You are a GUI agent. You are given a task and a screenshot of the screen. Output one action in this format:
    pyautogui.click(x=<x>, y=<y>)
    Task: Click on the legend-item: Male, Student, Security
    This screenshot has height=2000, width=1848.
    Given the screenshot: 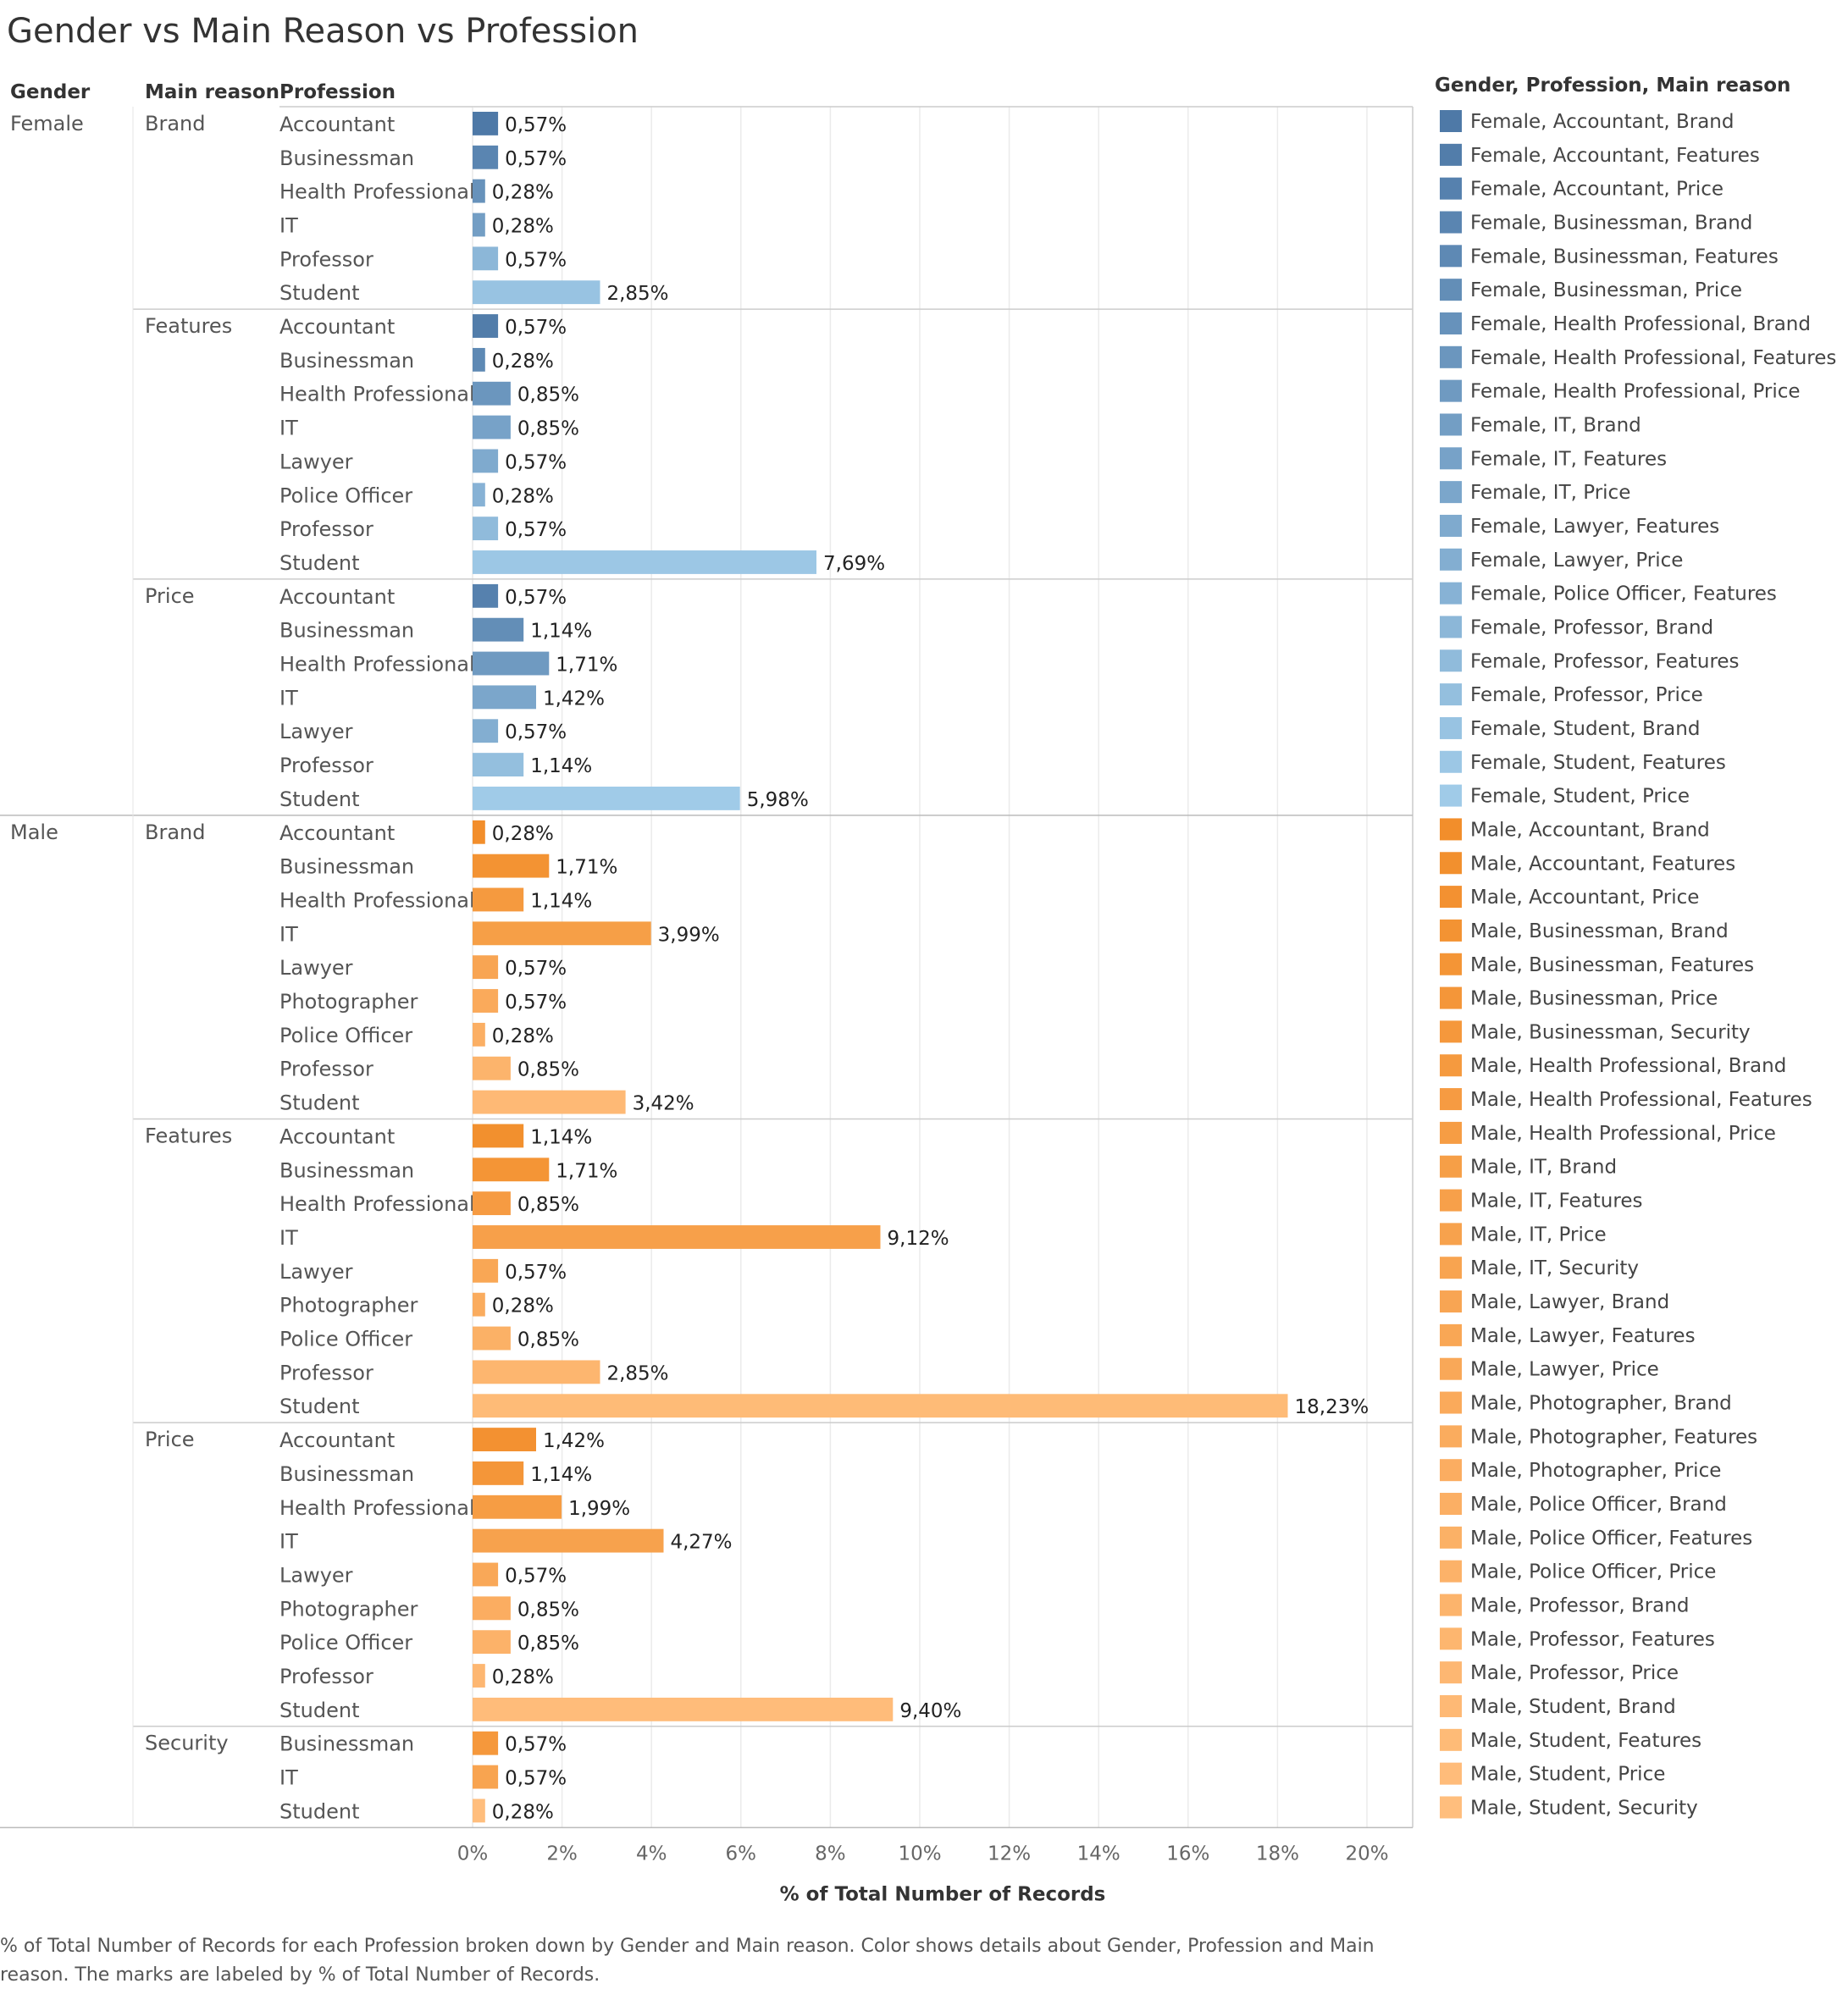 What is the action you would take?
    pyautogui.click(x=1569, y=1808)
    